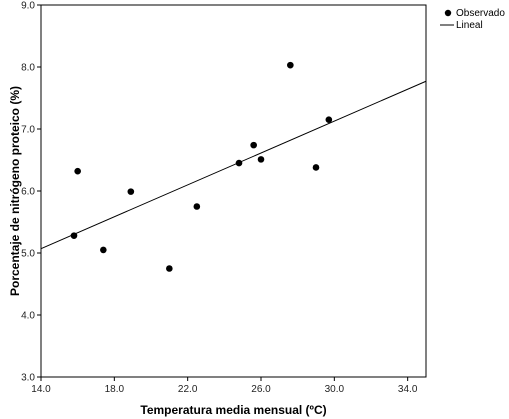  I want to click on x-tick-label: 18.0, so click(115, 389).